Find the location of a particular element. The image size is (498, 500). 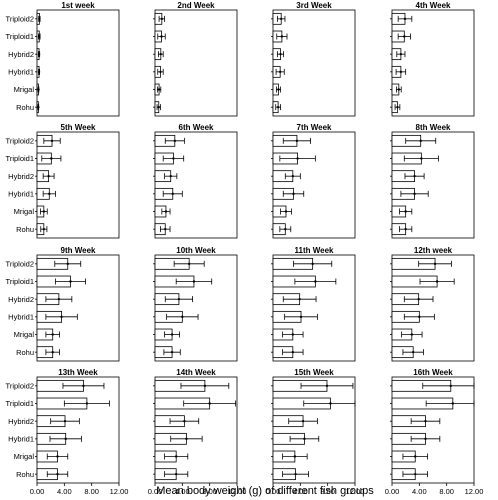

panel: 10th Week is located at coordinates (195, 304).